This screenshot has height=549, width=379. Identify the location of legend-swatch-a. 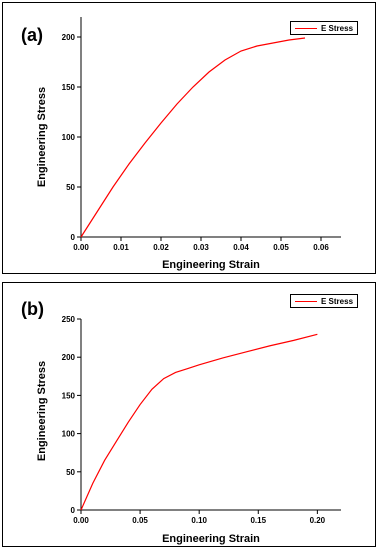
(306, 28).